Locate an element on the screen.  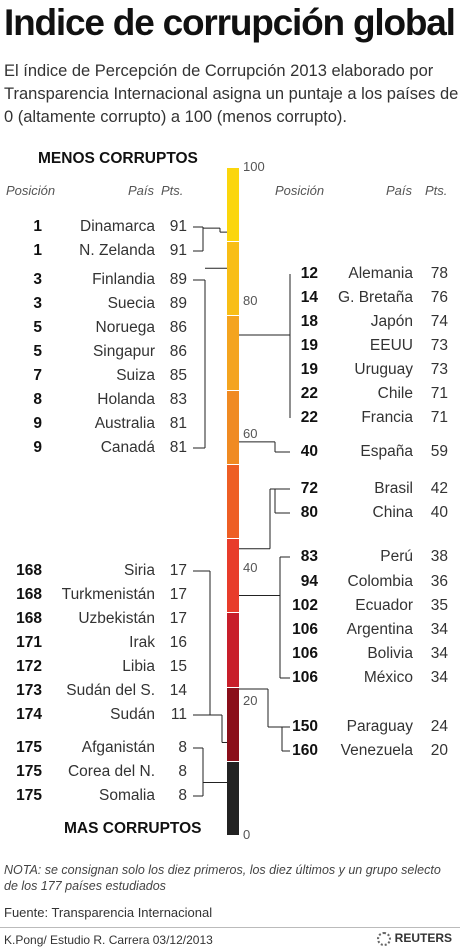
score-value: 24 is located at coordinates (439, 726).